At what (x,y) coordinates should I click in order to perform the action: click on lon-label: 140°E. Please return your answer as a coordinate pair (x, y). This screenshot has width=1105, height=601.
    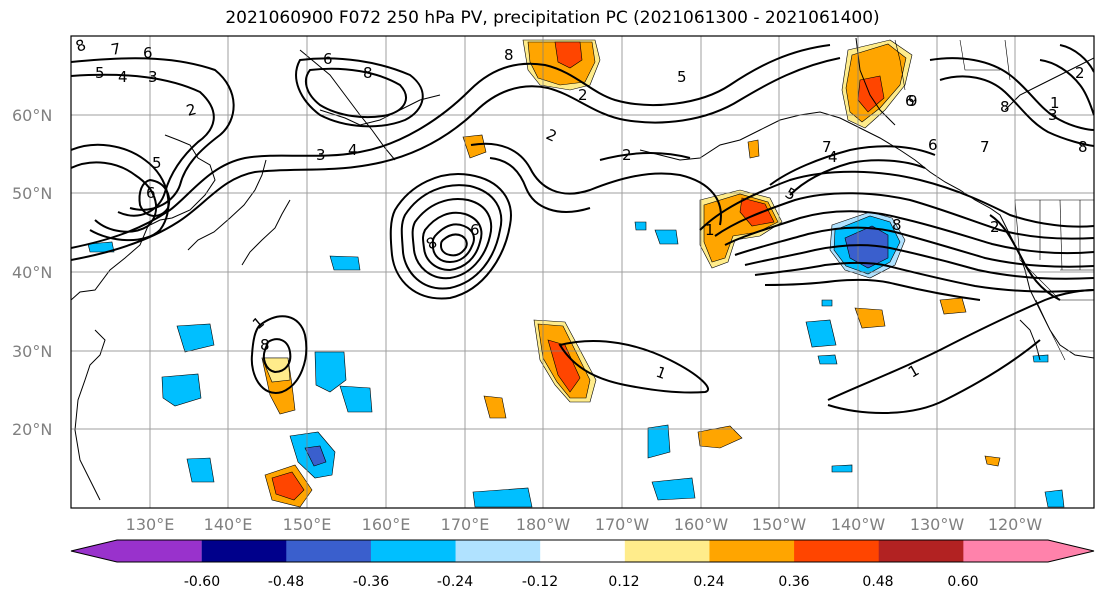
    Looking at the image, I should click on (228, 524).